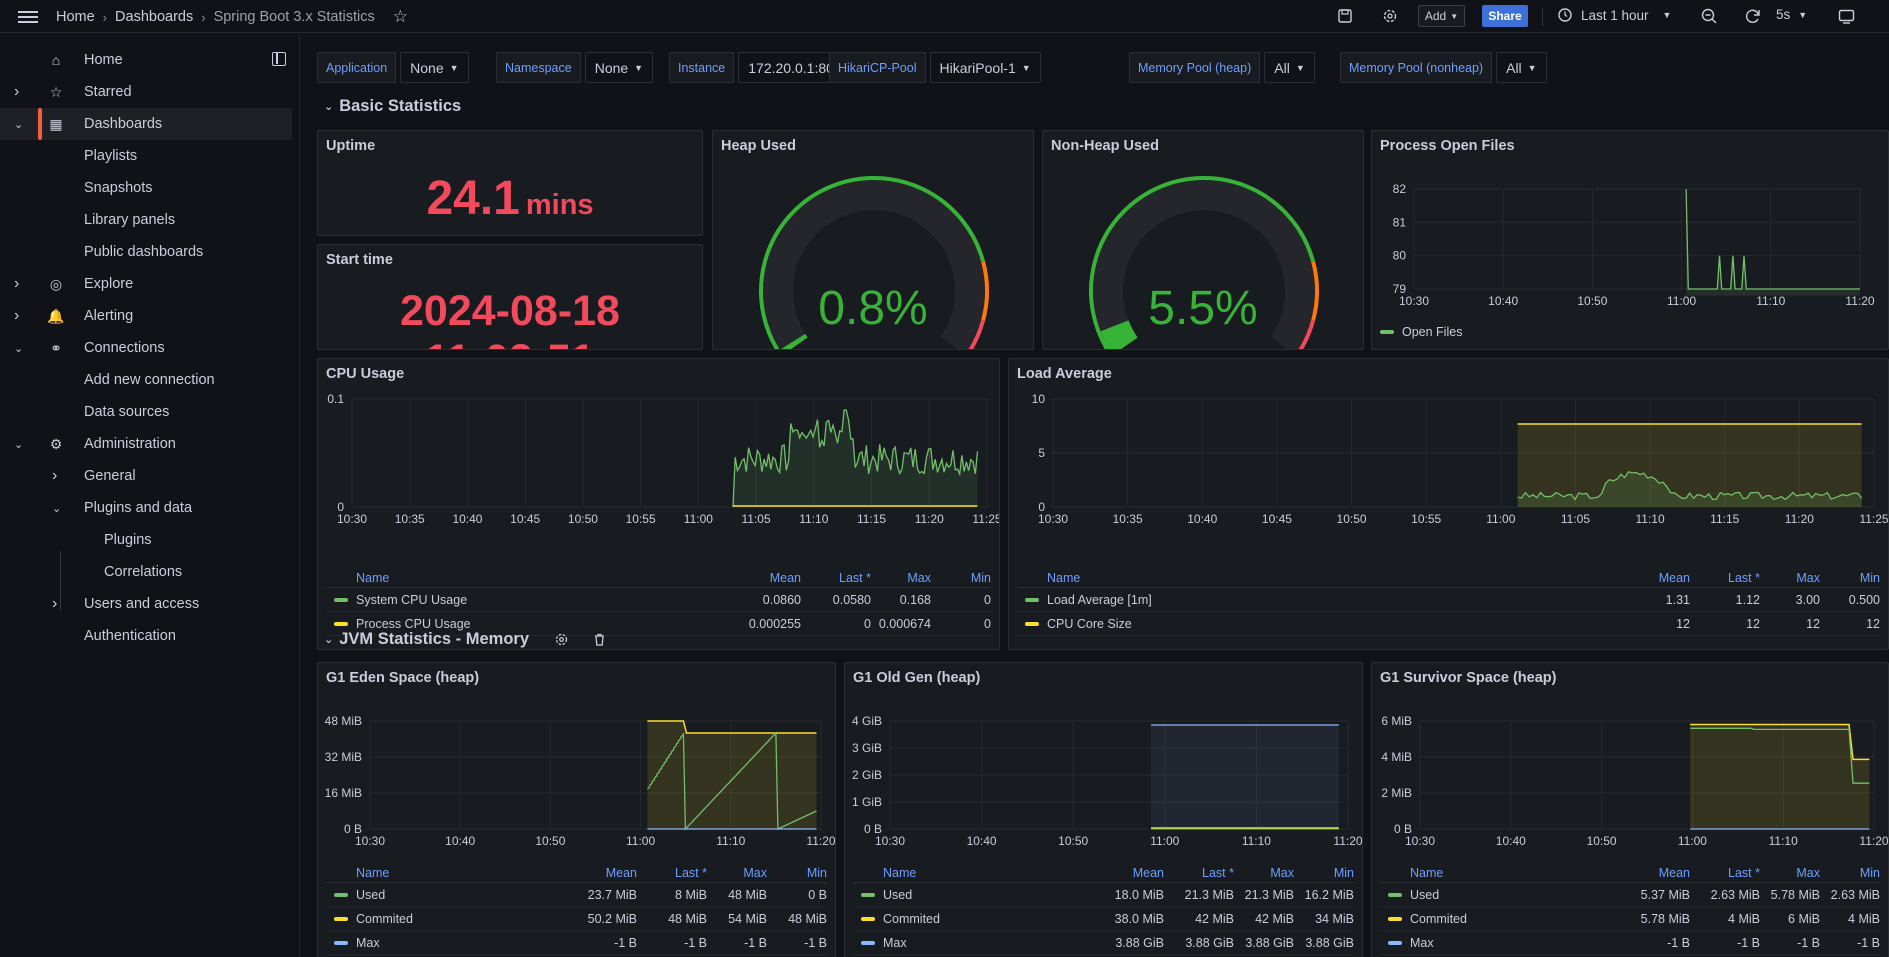 This screenshot has width=1889, height=957. I want to click on zoom-out-icon, so click(1709, 16).